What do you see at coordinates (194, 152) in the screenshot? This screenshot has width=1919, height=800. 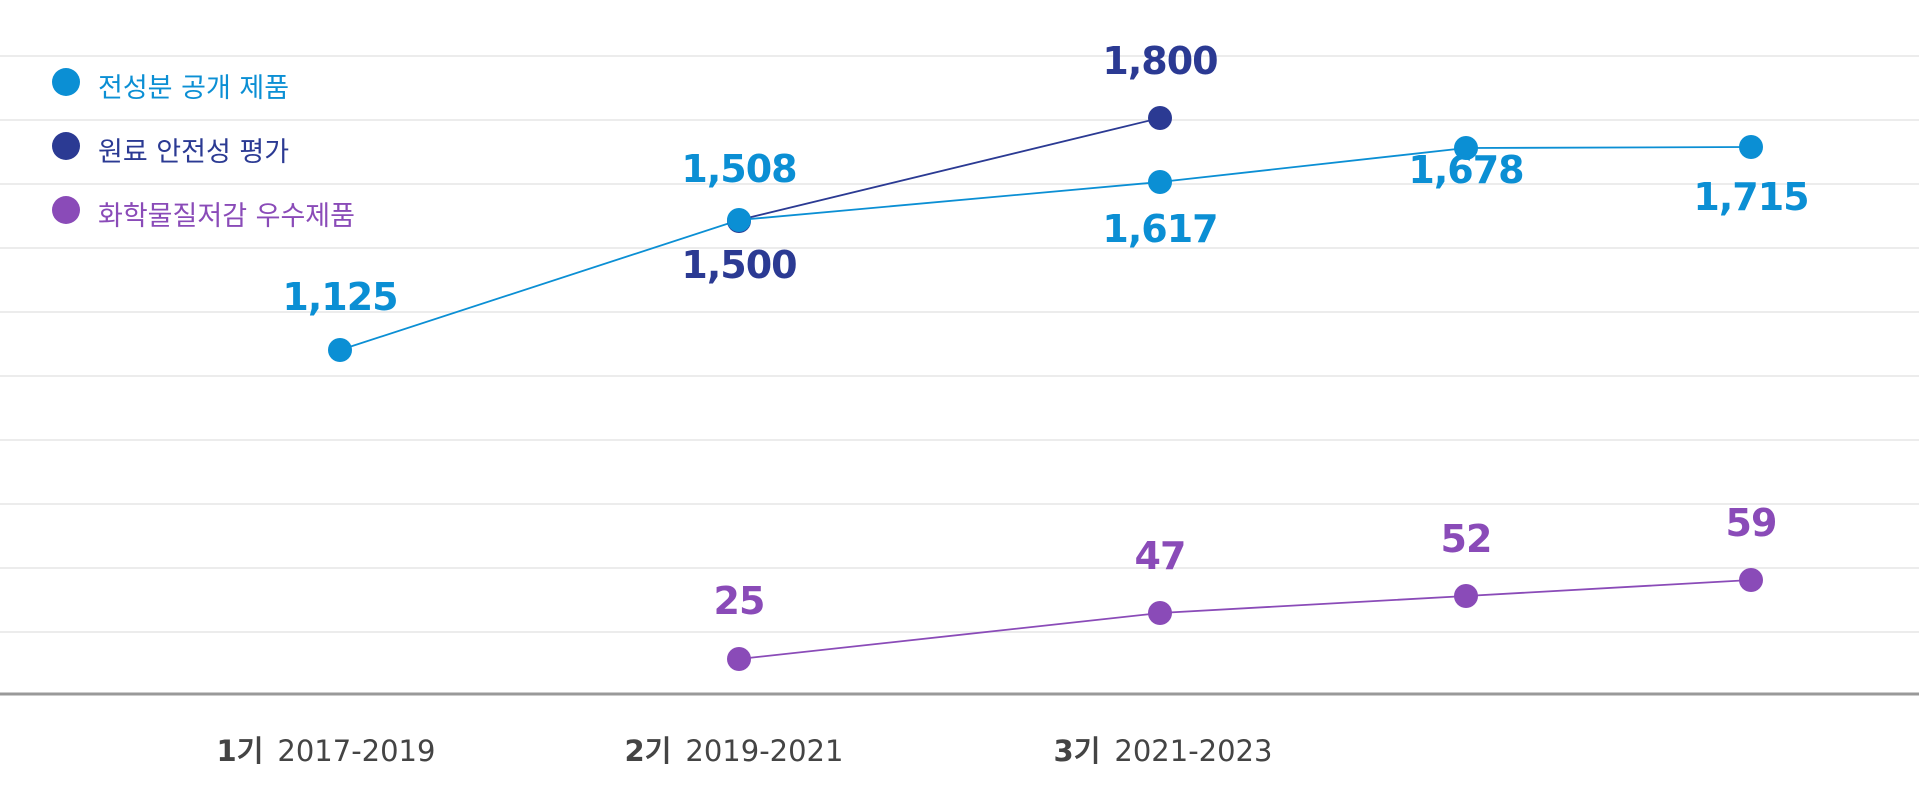 I see `legend-label: 원료 안전성 평가` at bounding box center [194, 152].